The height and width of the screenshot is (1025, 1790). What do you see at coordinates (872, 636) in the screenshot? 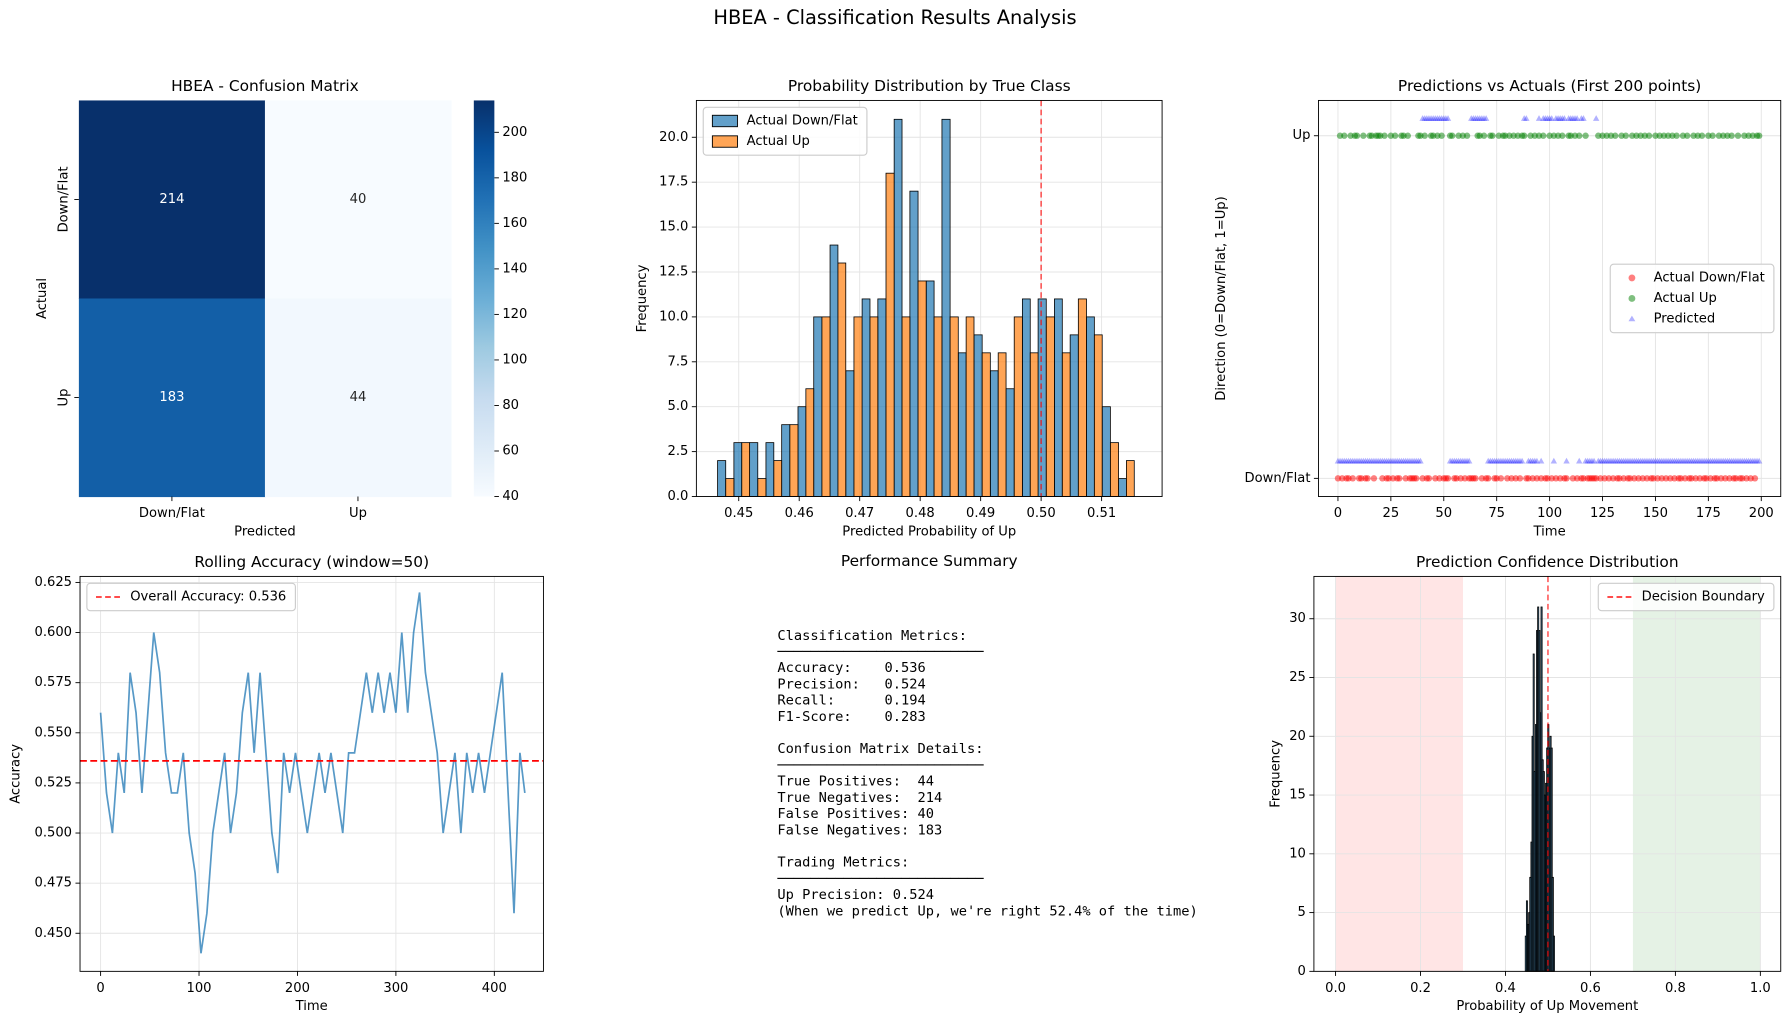
I see `summary-heading: Classification Metrics:` at bounding box center [872, 636].